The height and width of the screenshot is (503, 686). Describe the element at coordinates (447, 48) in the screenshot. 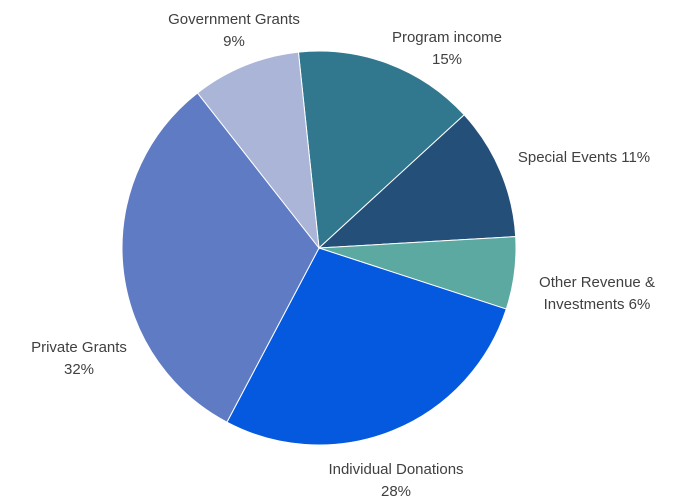

I see `data-label-program-income: Program income 15%` at that location.